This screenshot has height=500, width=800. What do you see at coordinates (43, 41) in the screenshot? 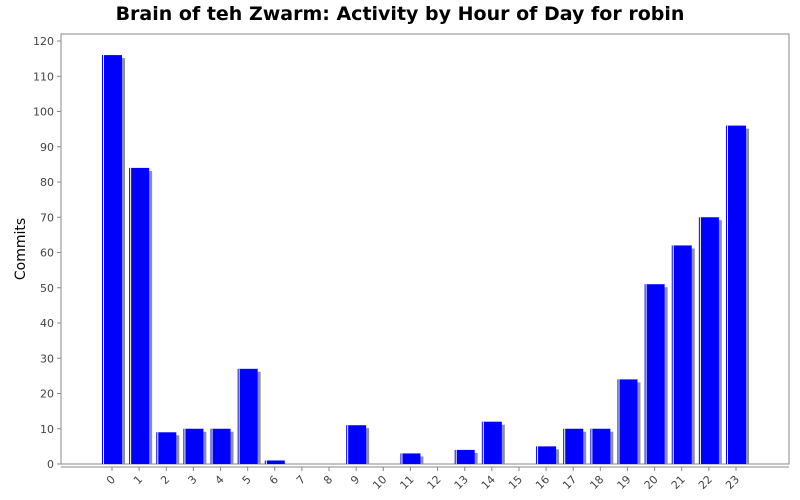
I see `y-tick-label: 120` at bounding box center [43, 41].